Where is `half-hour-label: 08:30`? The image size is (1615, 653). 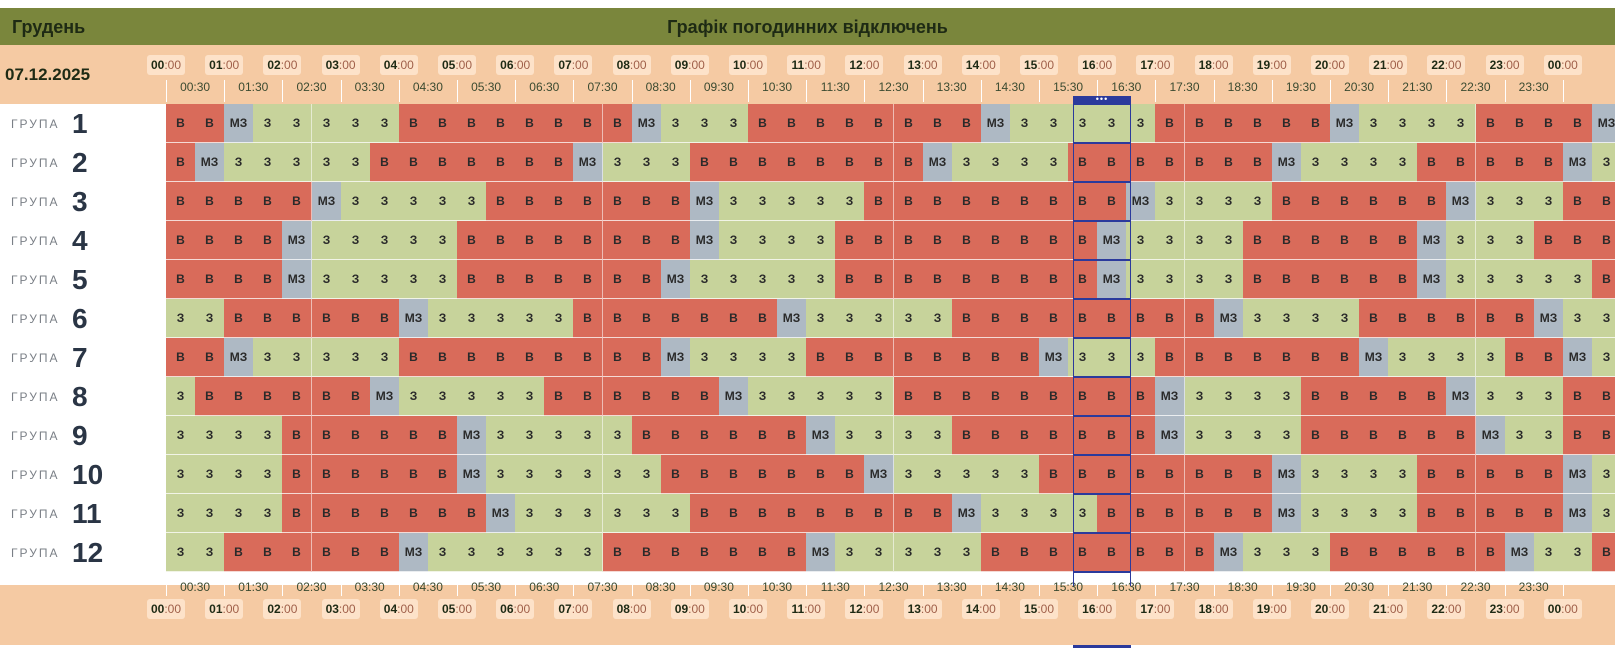
half-hour-label: 08:30 is located at coordinates (660, 587).